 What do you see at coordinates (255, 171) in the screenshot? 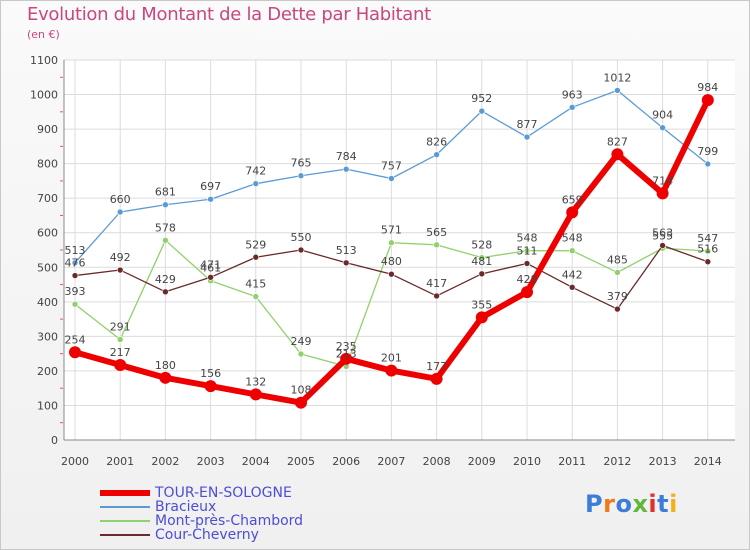
I see `data-label: 742` at bounding box center [255, 171].